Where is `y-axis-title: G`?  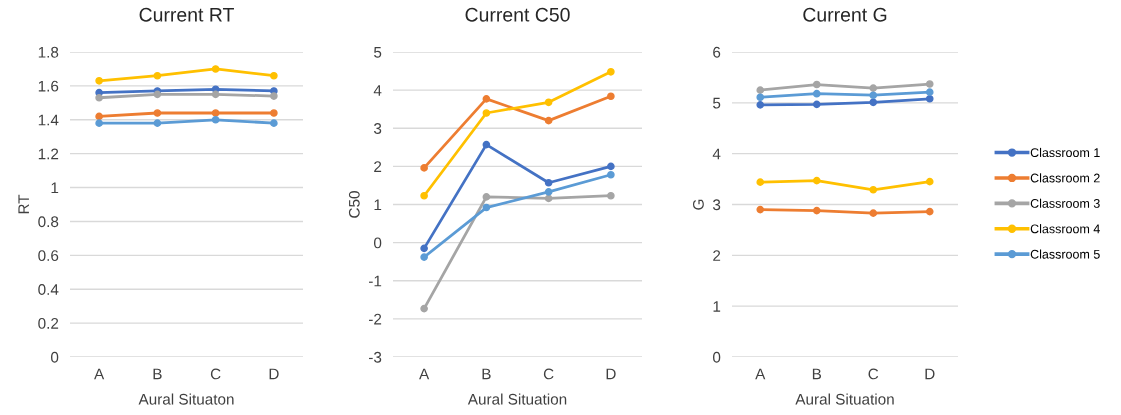
y-axis-title: G is located at coordinates (698, 204).